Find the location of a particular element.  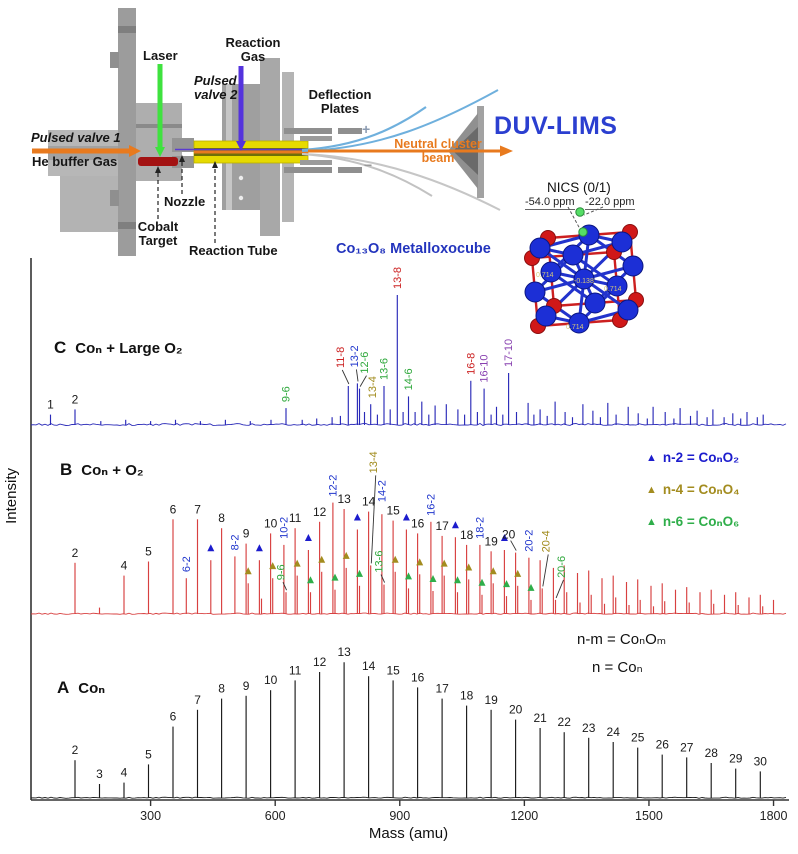

peak-label: 5 is located at coordinates (148, 754).